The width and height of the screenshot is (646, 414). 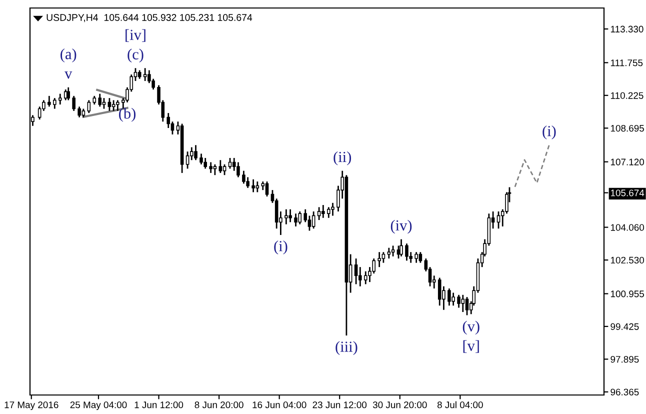 What do you see at coordinates (159, 405) in the screenshot?
I see `x-tick-label: 1 Jun 12:00` at bounding box center [159, 405].